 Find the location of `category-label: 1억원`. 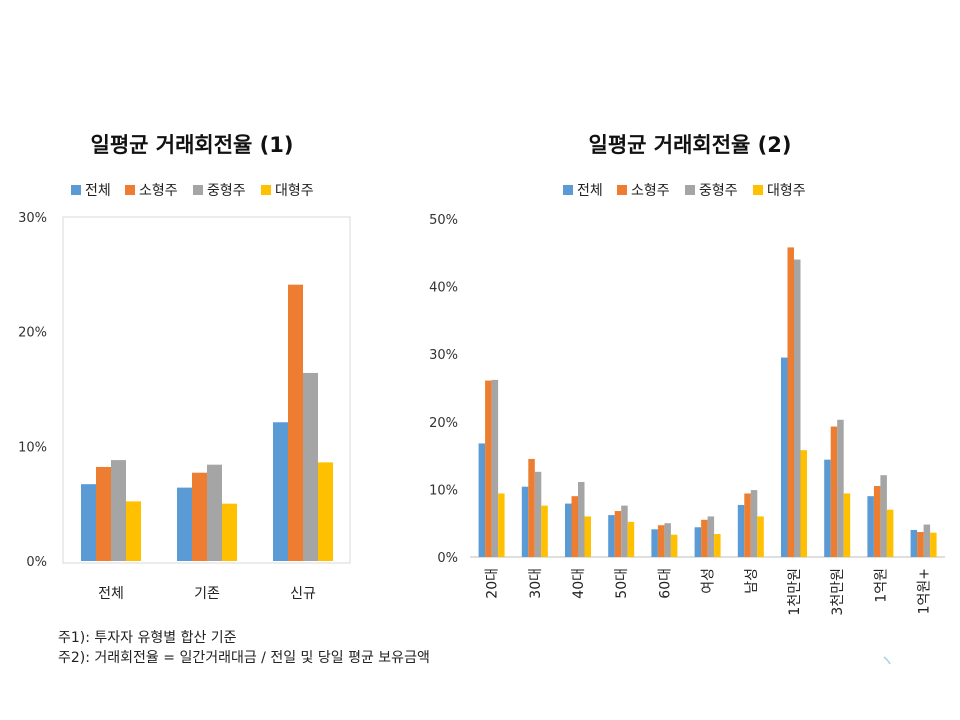

category-label: 1억원 is located at coordinates (881, 585).